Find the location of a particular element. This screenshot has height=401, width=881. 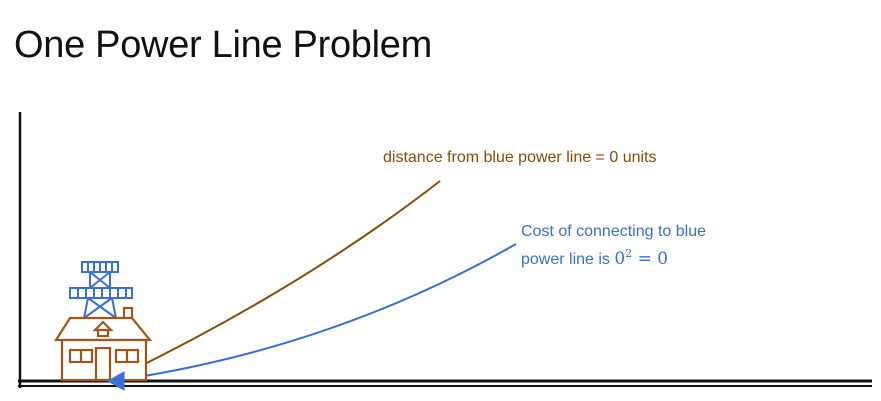

cost-label-line1: Cost of connecting to blue is located at coordinates (614, 231).